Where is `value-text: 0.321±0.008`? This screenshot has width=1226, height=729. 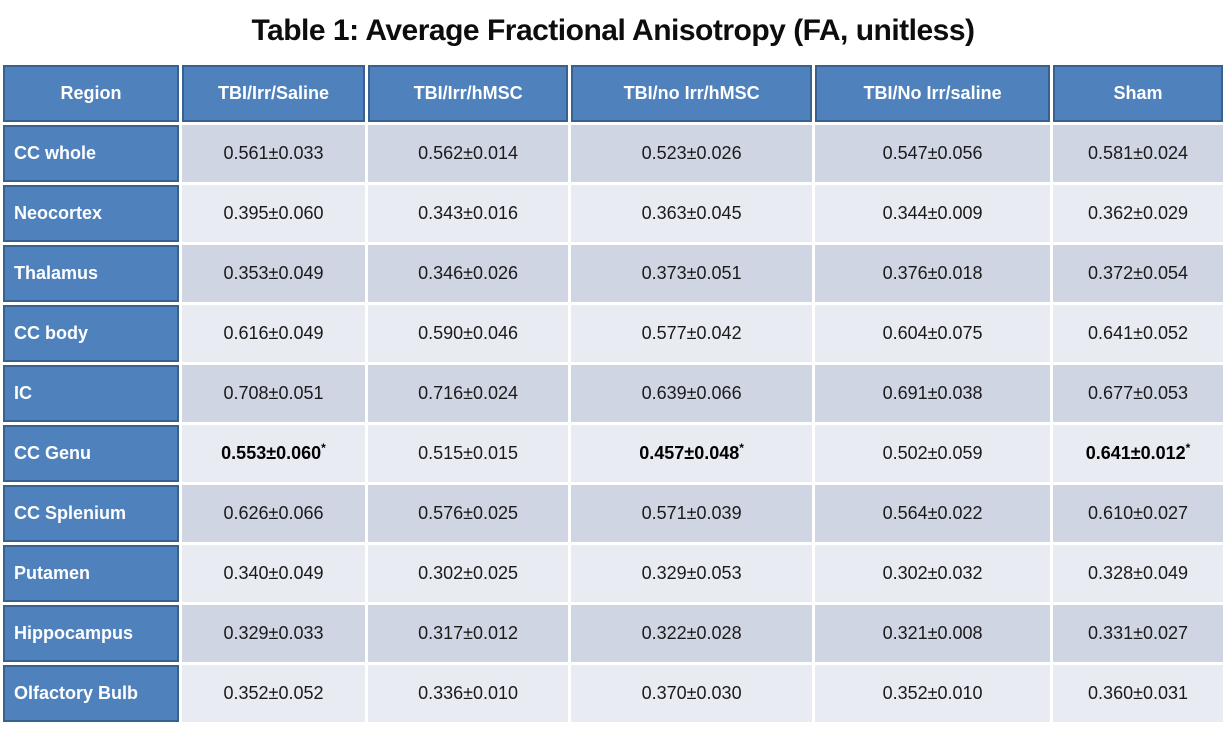 value-text: 0.321±0.008 is located at coordinates (932, 633).